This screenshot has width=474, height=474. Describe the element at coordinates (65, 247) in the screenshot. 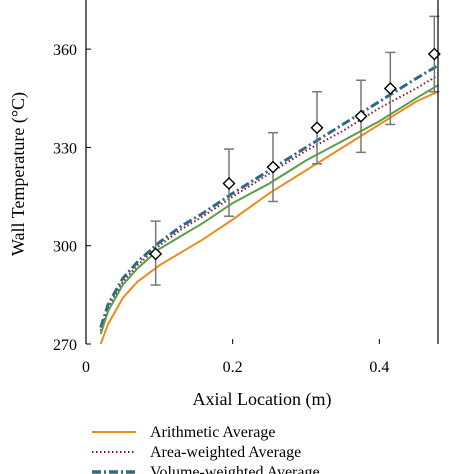

I see `y-tick-label: 300` at that location.